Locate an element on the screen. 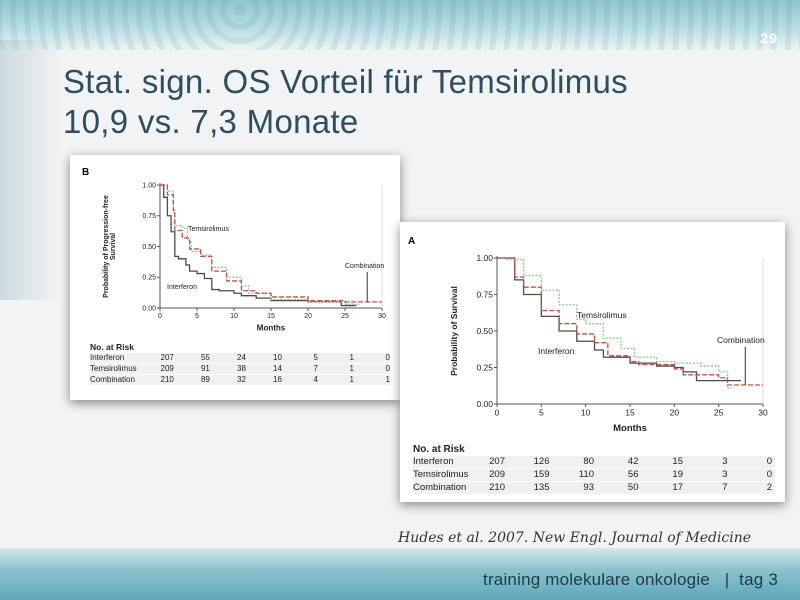 The width and height of the screenshot is (800, 600). risk-table-row: Temsirolimus 209 159 110 56 19 3 0 is located at coordinates (594, 475).